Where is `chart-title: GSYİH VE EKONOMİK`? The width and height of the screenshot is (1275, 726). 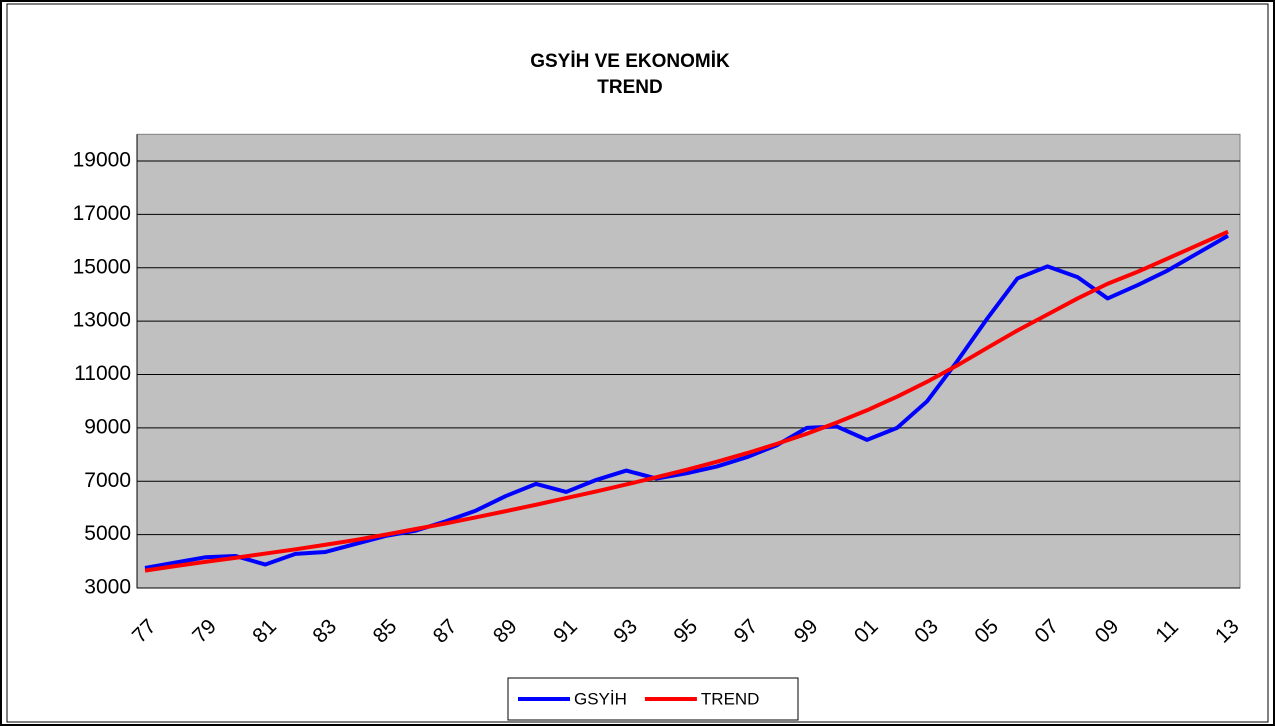
chart-title: GSYİH VE EKONOMİK is located at coordinates (630, 61).